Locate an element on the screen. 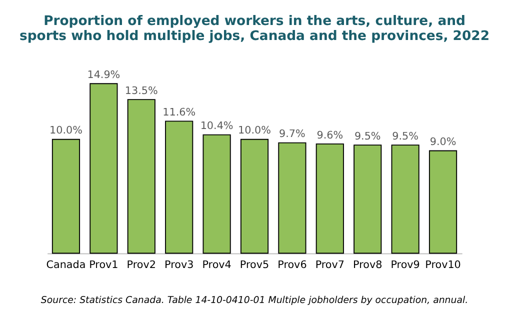 The height and width of the screenshot is (324, 509). chart-title: Proportion of employed workers in the arts, culture, and sports who hold multiple jobs, Canada and the provinces, 2022 is located at coordinates (254, 29).